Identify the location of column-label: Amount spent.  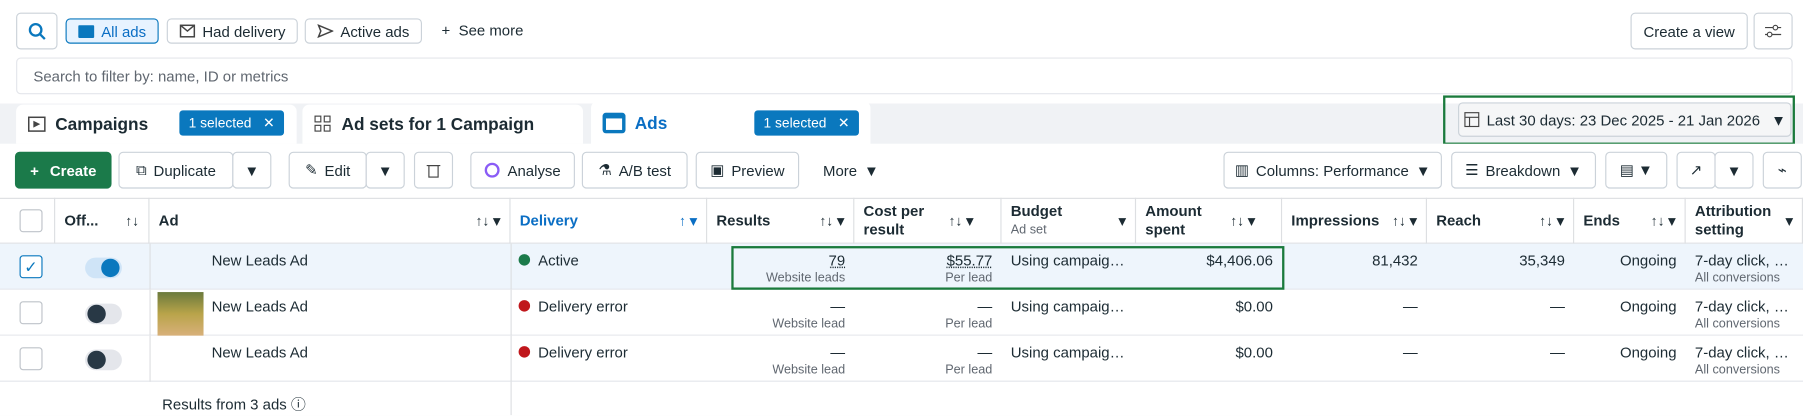
(1185, 220).